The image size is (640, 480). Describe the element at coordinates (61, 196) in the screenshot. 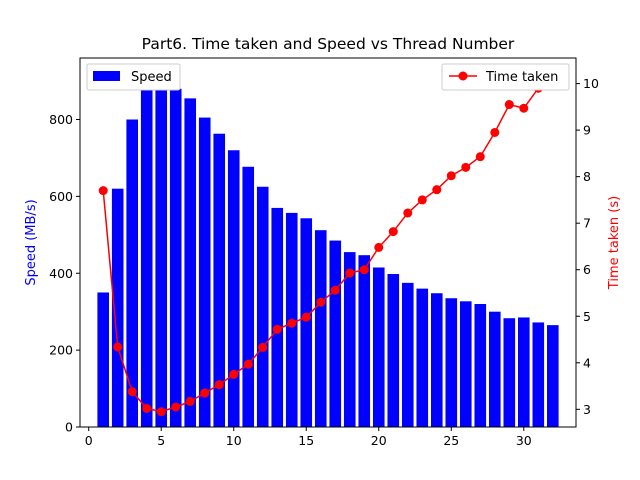

I see `y-left-tick-label: 600` at that location.